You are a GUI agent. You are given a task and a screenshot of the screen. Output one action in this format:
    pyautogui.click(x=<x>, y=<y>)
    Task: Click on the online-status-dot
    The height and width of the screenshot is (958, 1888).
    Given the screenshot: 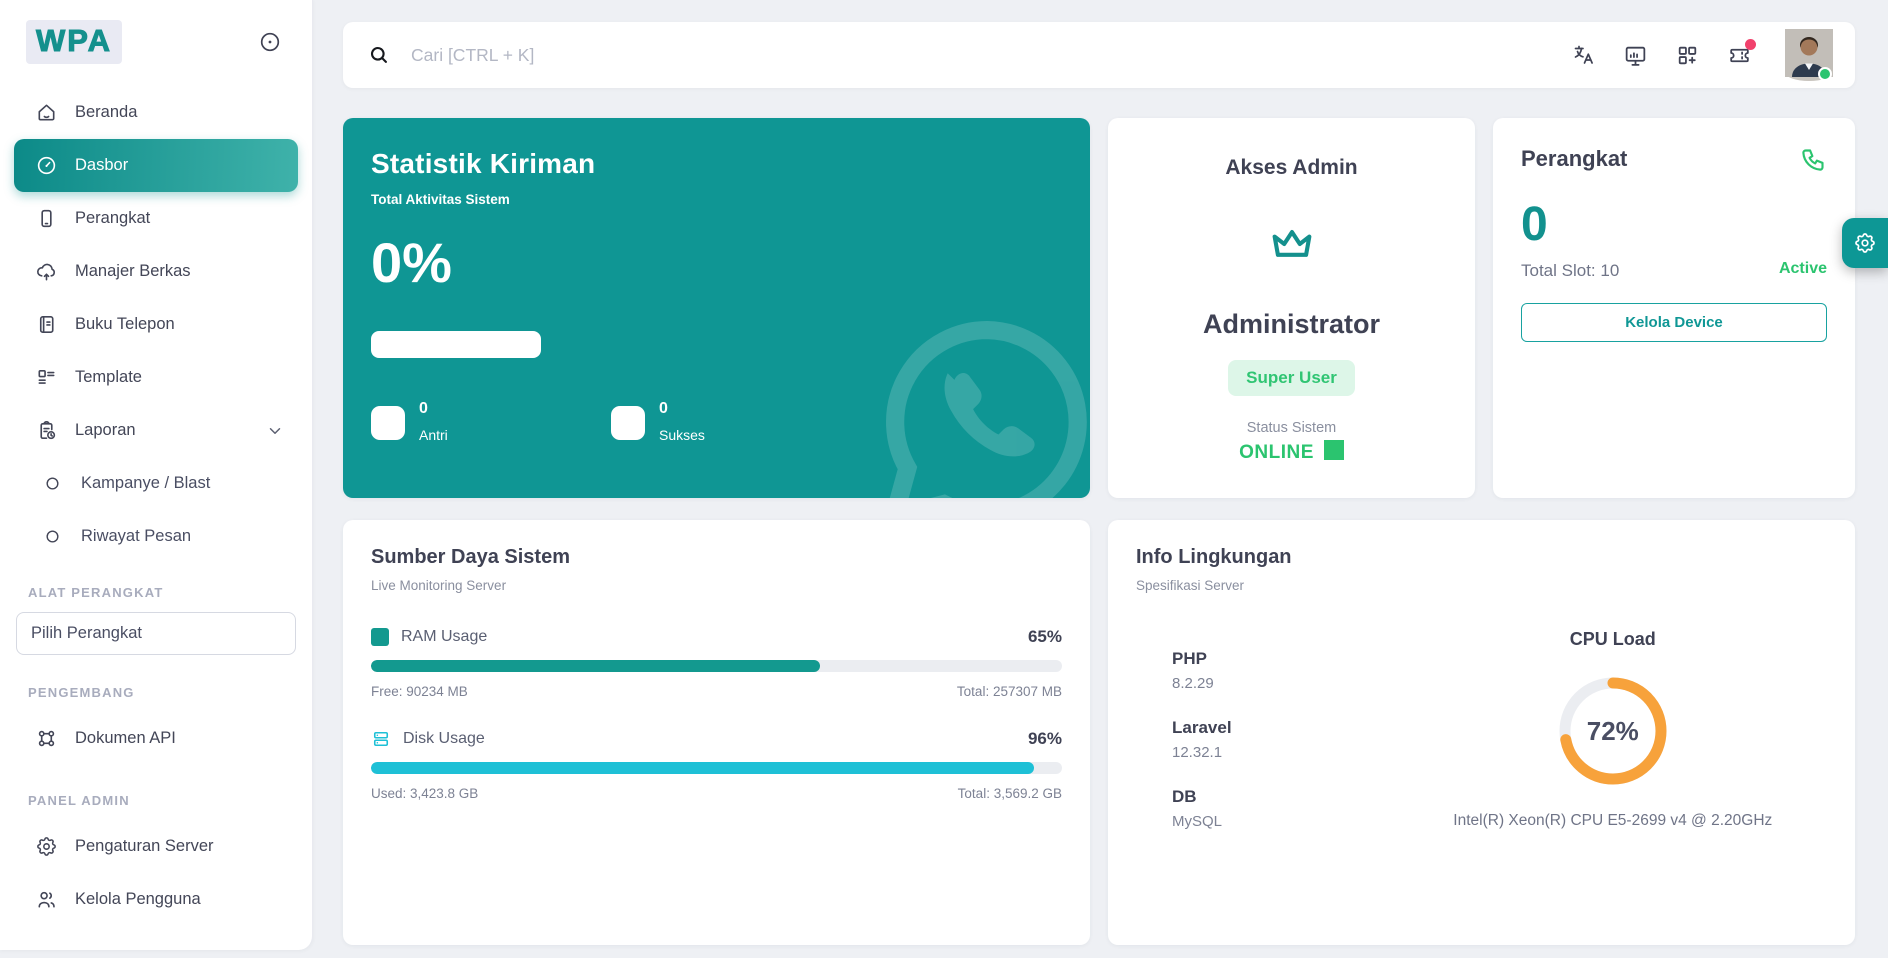 What is the action you would take?
    pyautogui.click(x=1825, y=73)
    